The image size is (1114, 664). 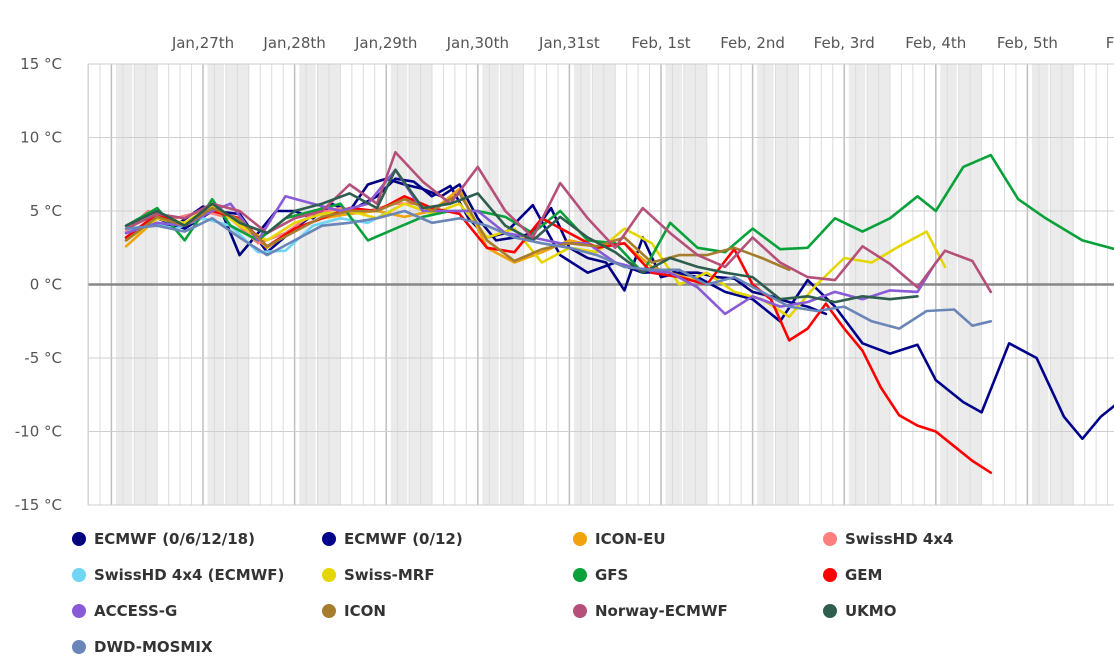 I want to click on legend-item: ECMWF (0/12), so click(x=392, y=539).